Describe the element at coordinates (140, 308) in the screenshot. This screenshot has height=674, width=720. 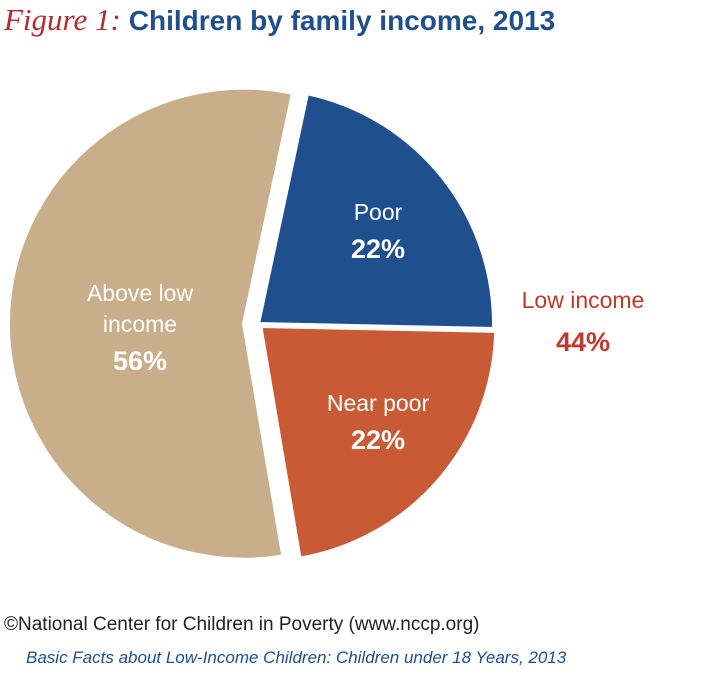
I see `slice-label: Above low income` at that location.